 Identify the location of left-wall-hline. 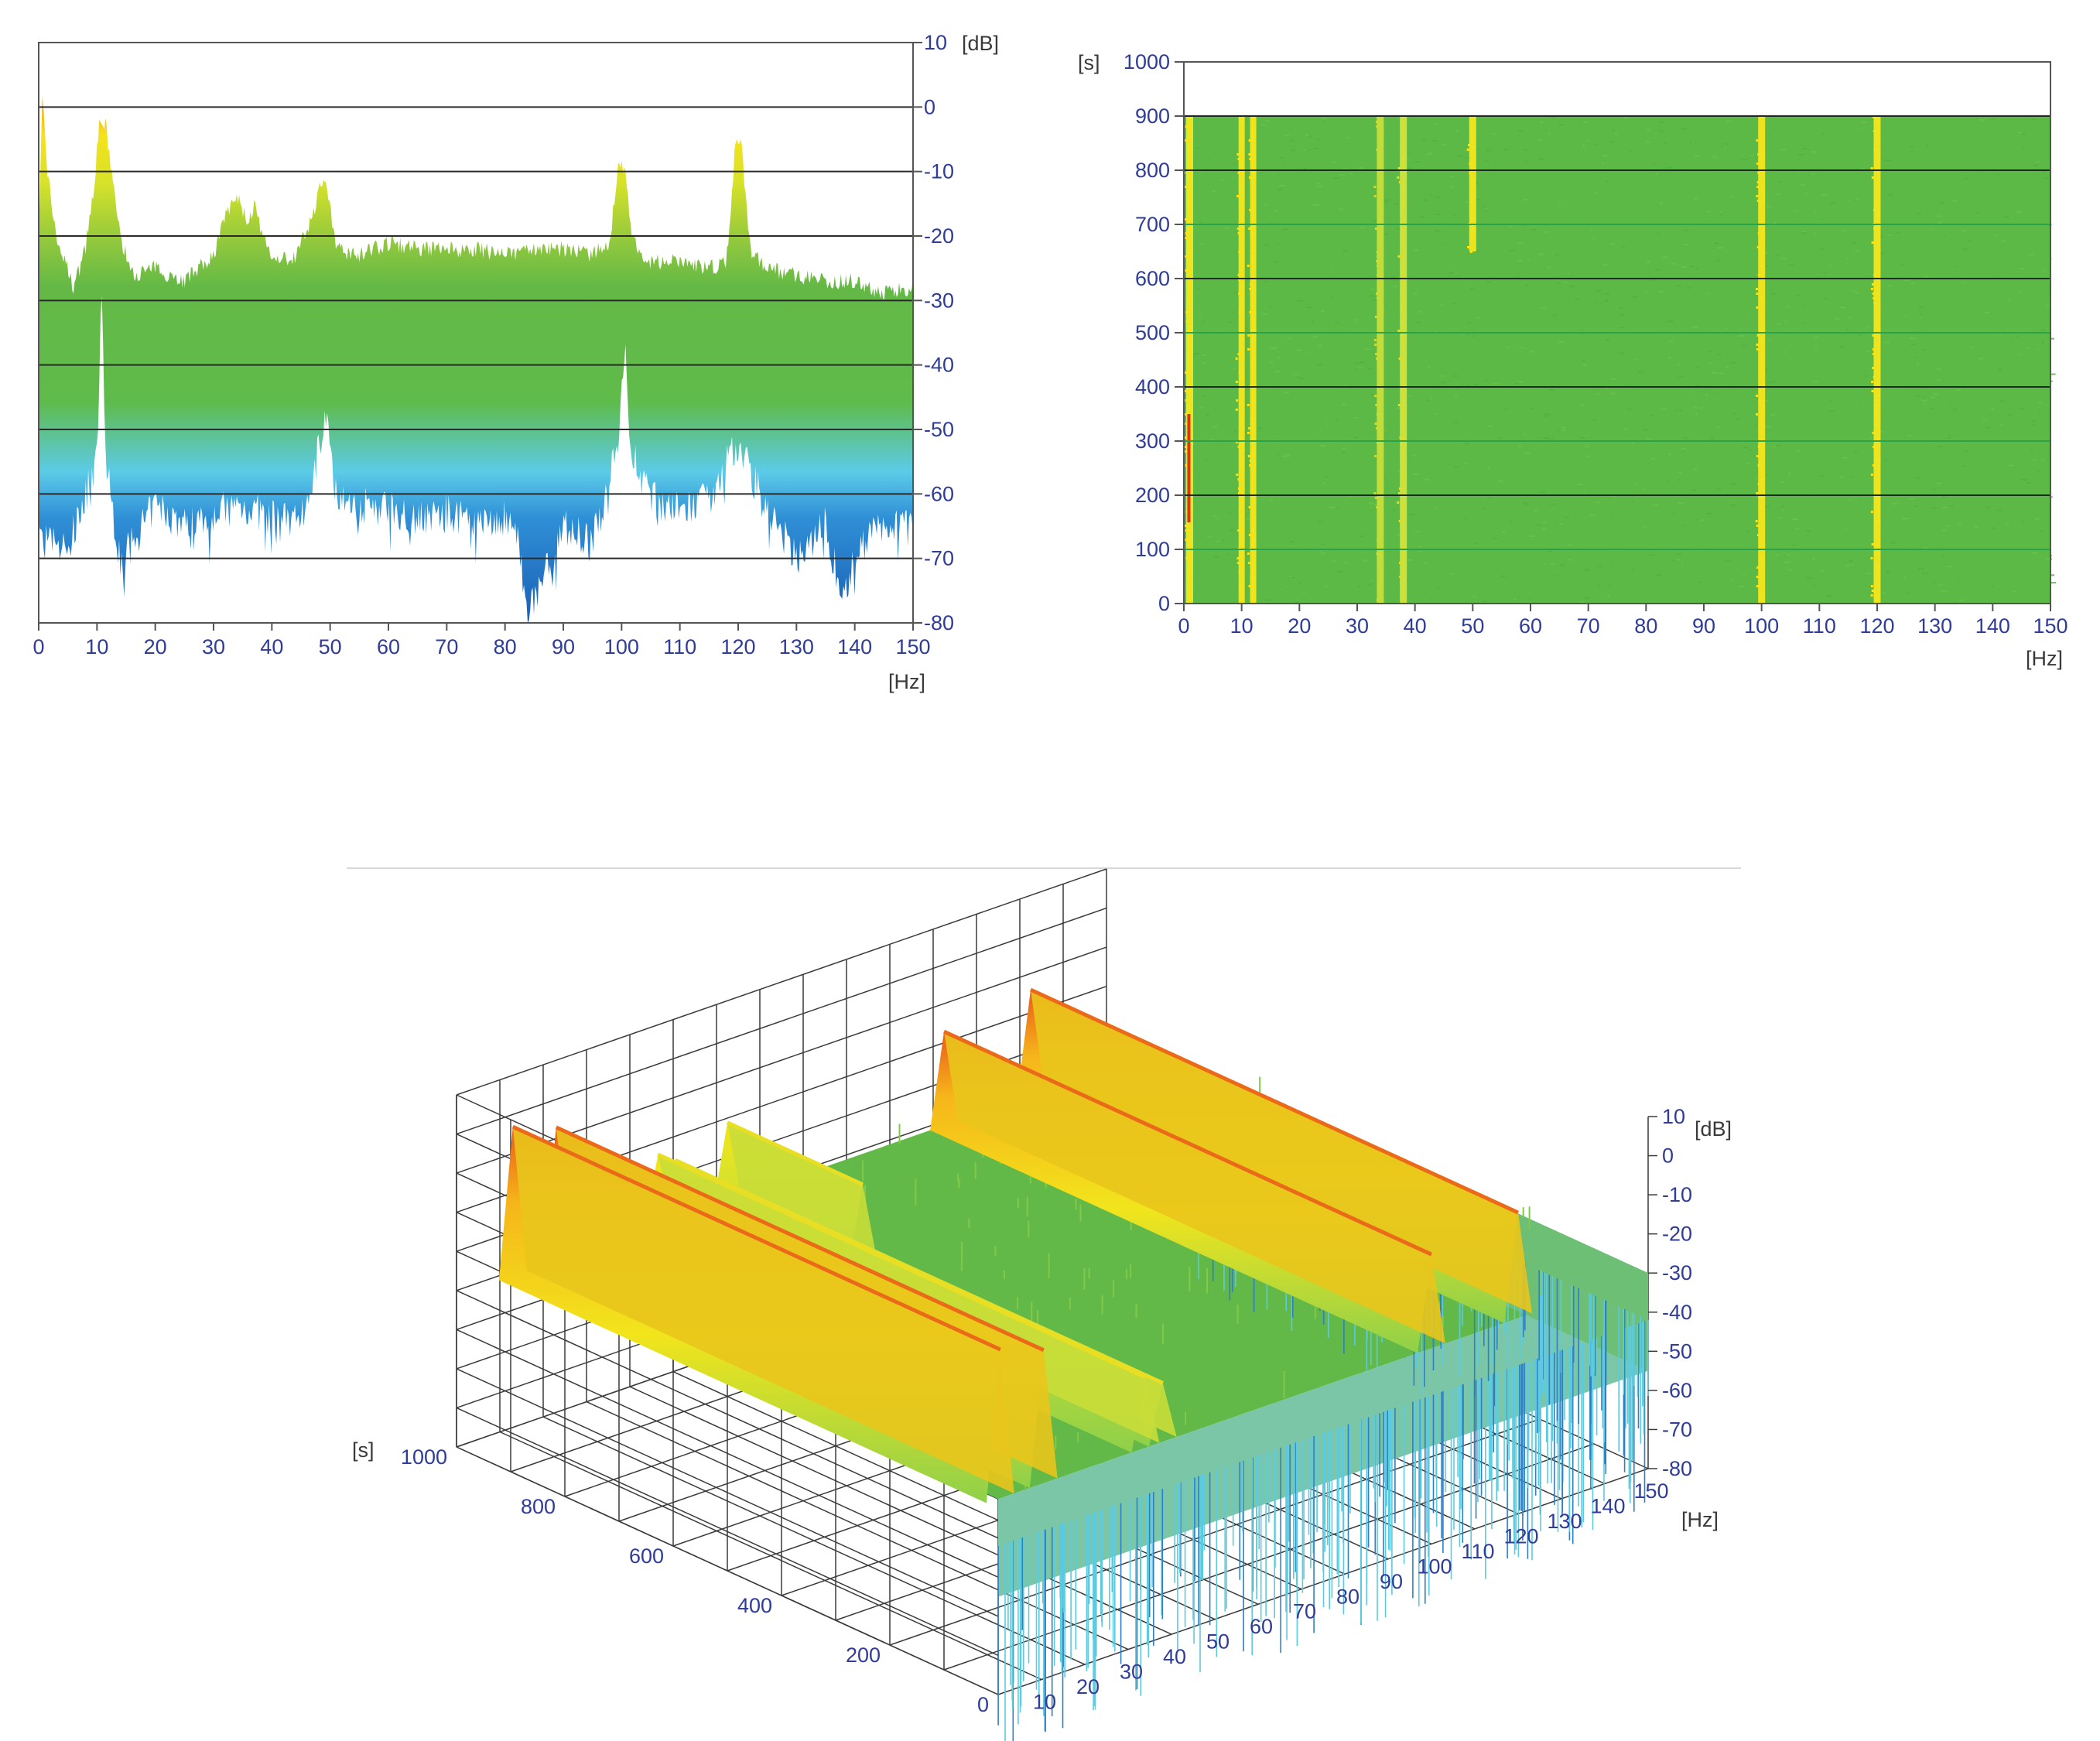
(728, 1415).